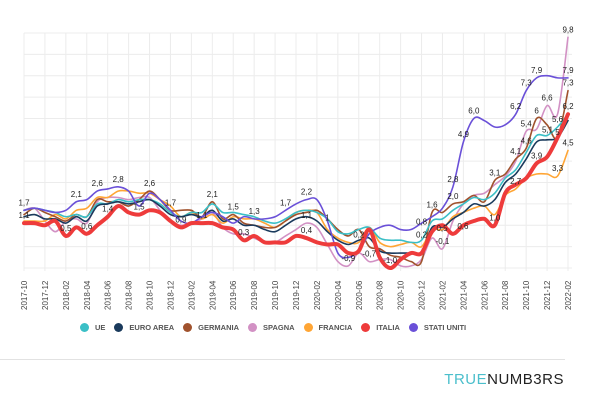  I want to click on legend-label: STATI UNITI, so click(445, 327).